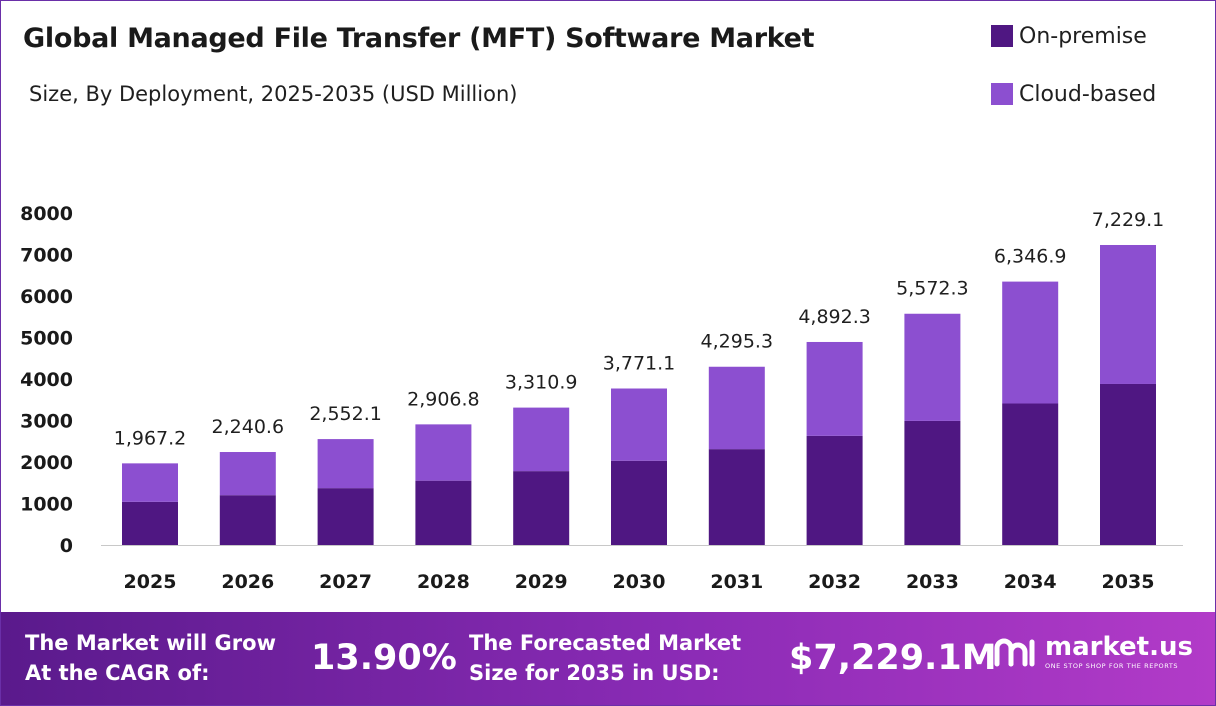 This screenshot has height=706, width=1216. I want to click on brand-logo: market.us ONE STOP SHOP FOR THE REPORTS, so click(1093, 652).